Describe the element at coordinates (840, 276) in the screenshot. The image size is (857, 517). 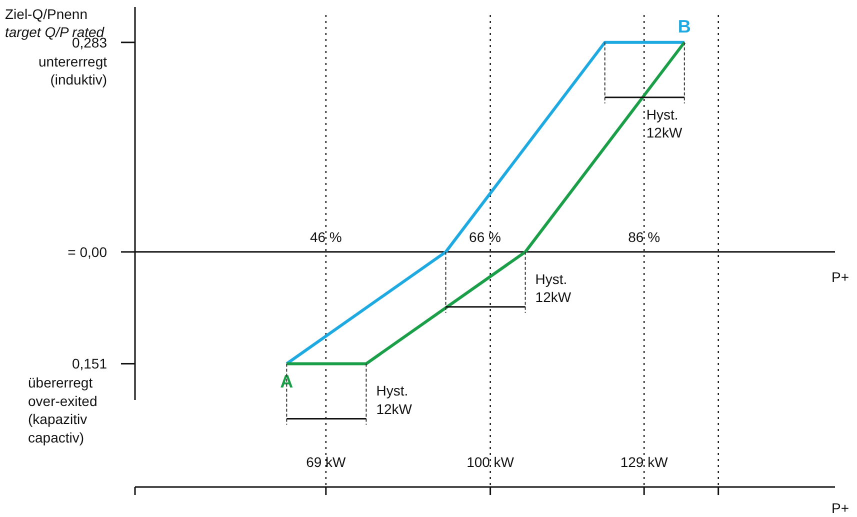
I see `x-axis-title: P+` at that location.